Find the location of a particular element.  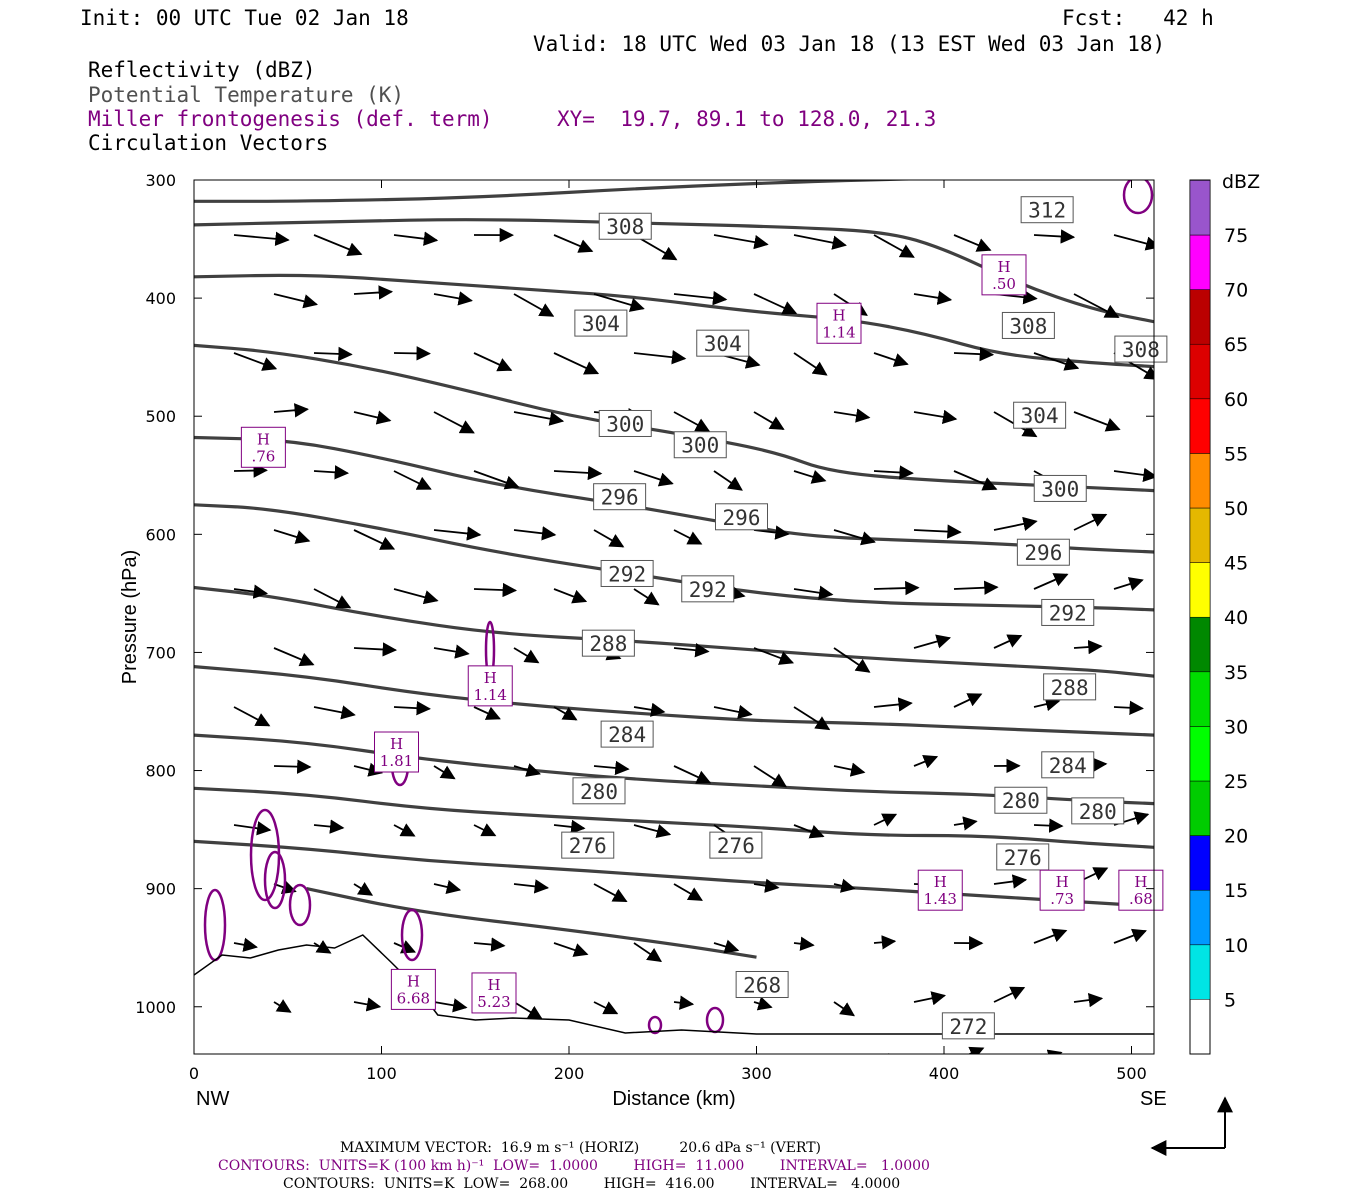

theta-label: 308 is located at coordinates (625, 227).